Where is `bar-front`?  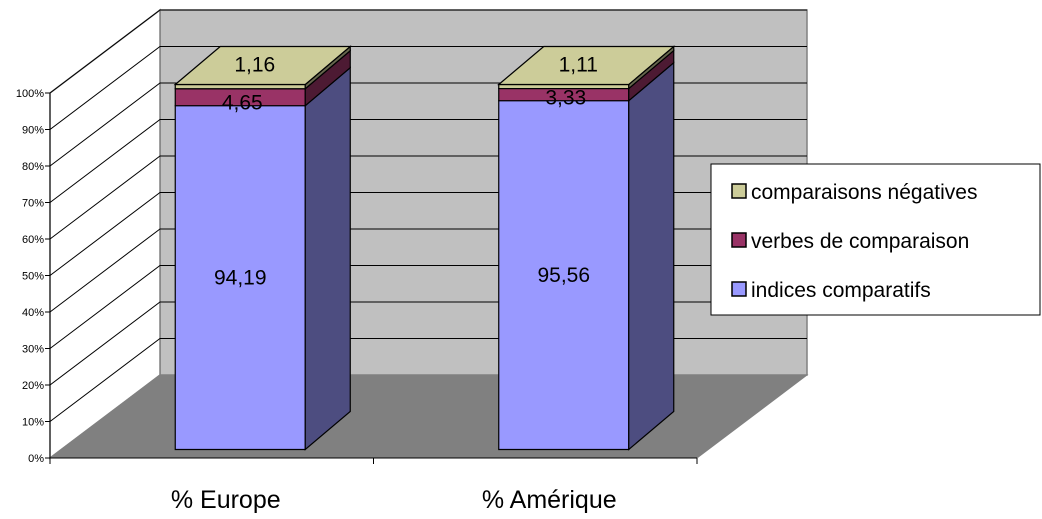 bar-front is located at coordinates (240, 86).